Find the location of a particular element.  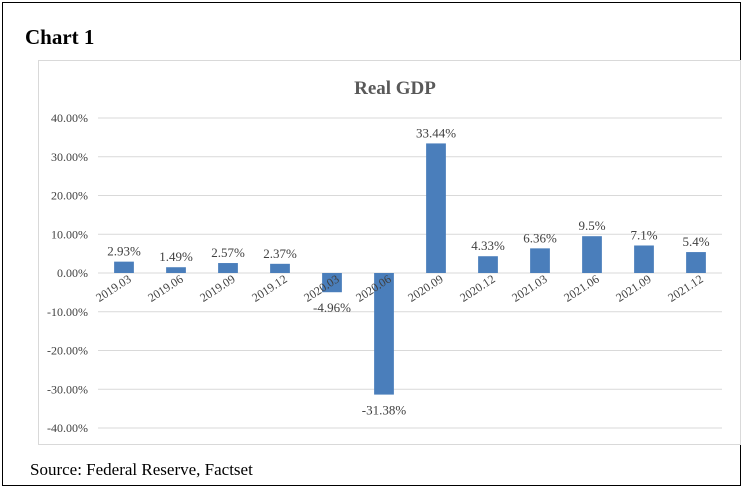

chart-title: Real GDP is located at coordinates (395, 88).